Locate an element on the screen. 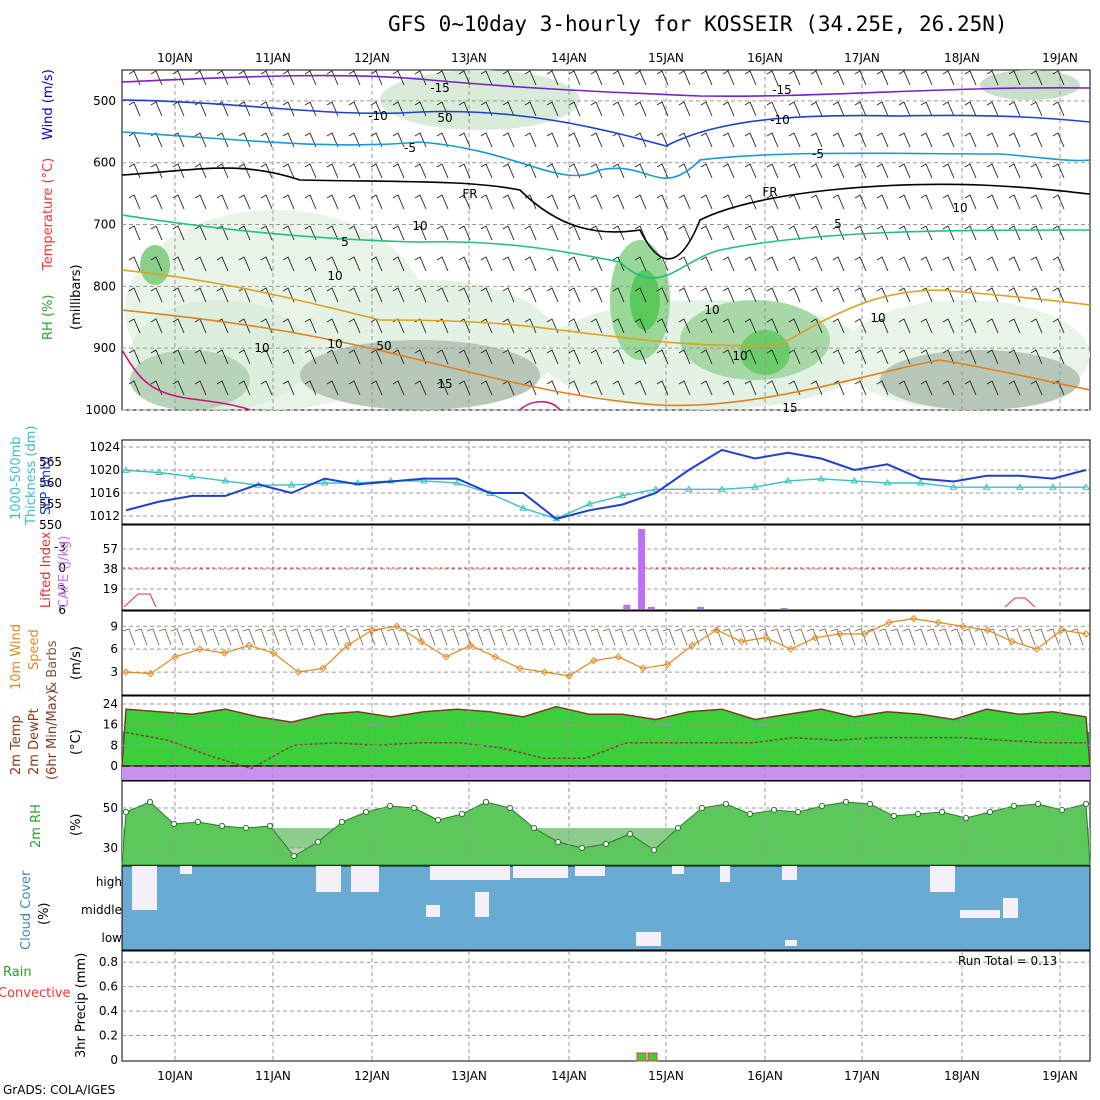  x-label-bottom: 15JAN is located at coordinates (666, 1076).